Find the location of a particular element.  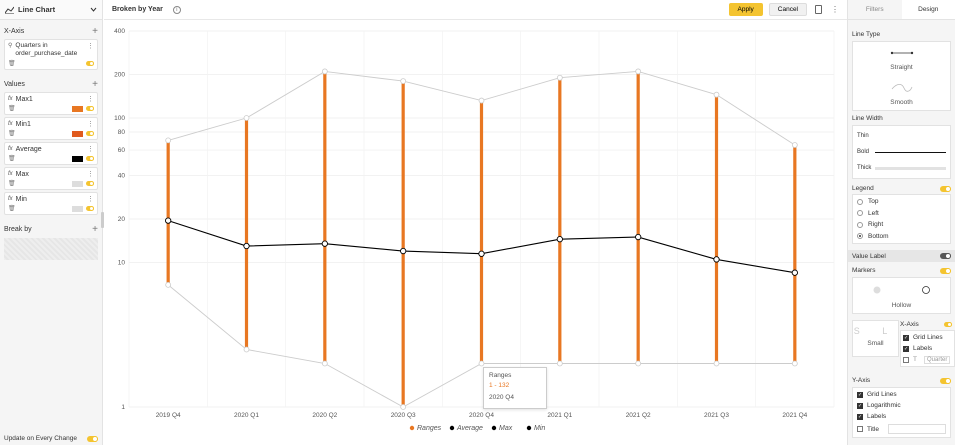

yaxis-title-input is located at coordinates (917, 429).